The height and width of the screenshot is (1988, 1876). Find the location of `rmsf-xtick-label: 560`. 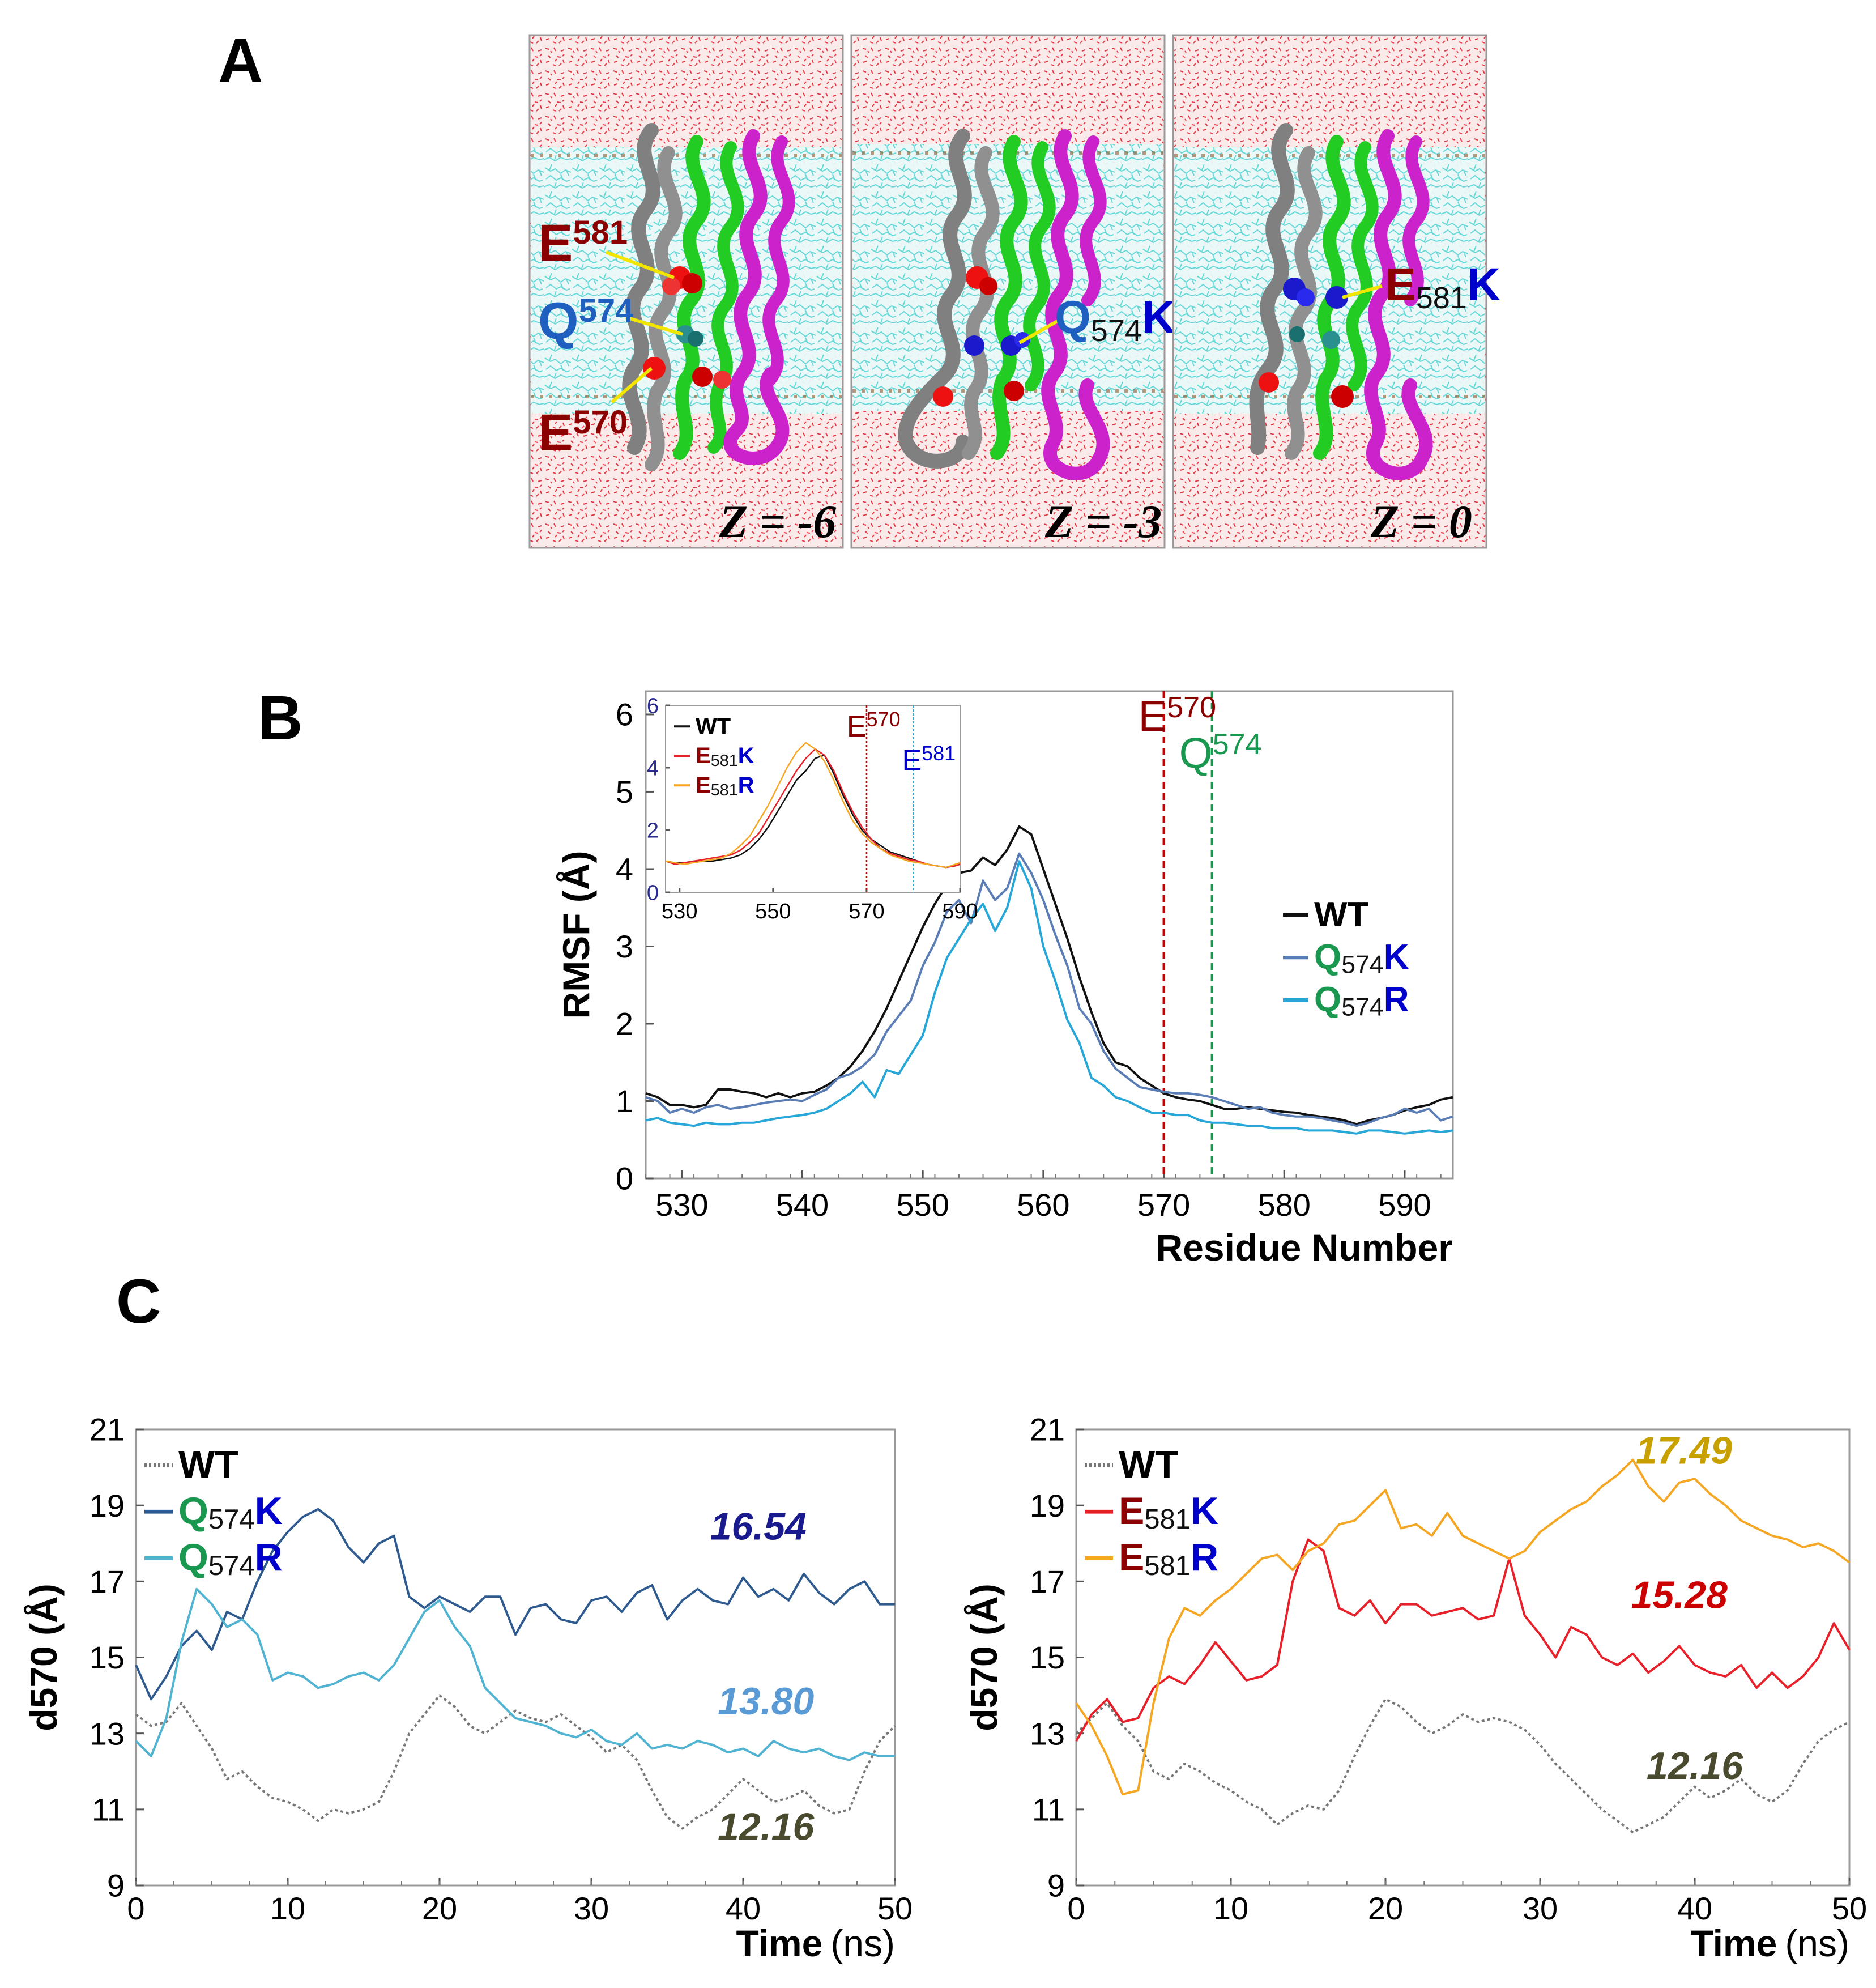

rmsf-xtick-label: 560 is located at coordinates (1043, 1205).